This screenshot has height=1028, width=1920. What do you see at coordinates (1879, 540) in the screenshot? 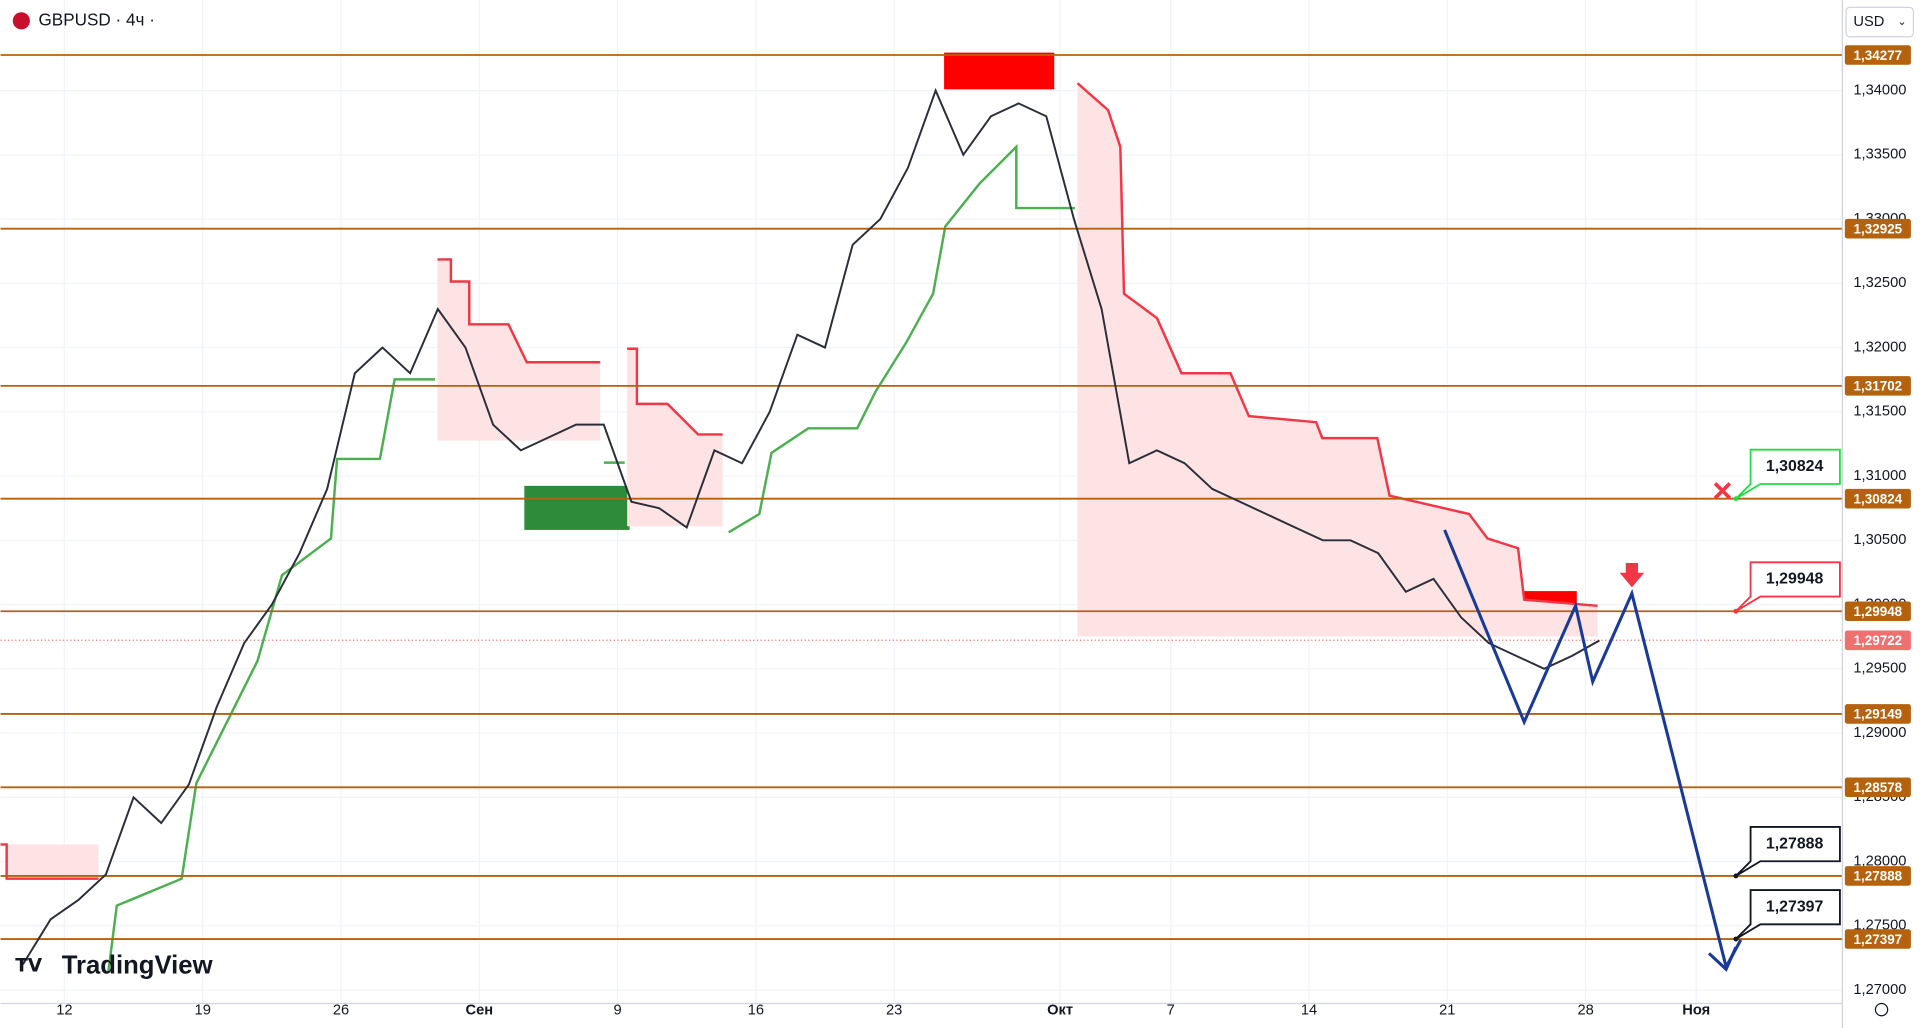
I see `y-tick-label: 1,30500` at bounding box center [1879, 540].